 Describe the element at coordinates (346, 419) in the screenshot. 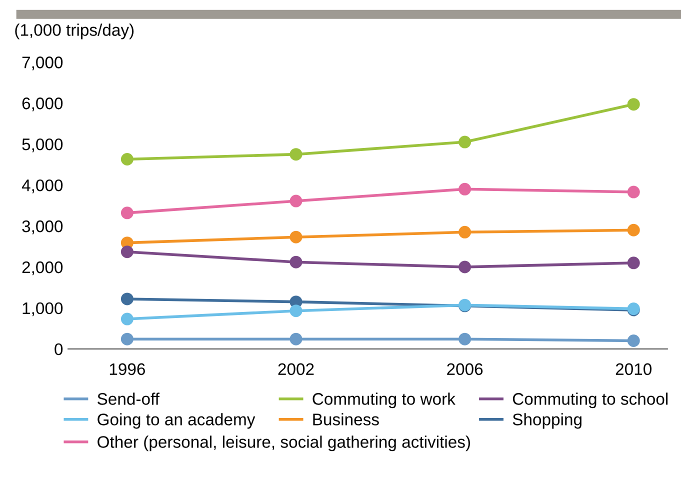

I see `legend-label: Business` at that location.